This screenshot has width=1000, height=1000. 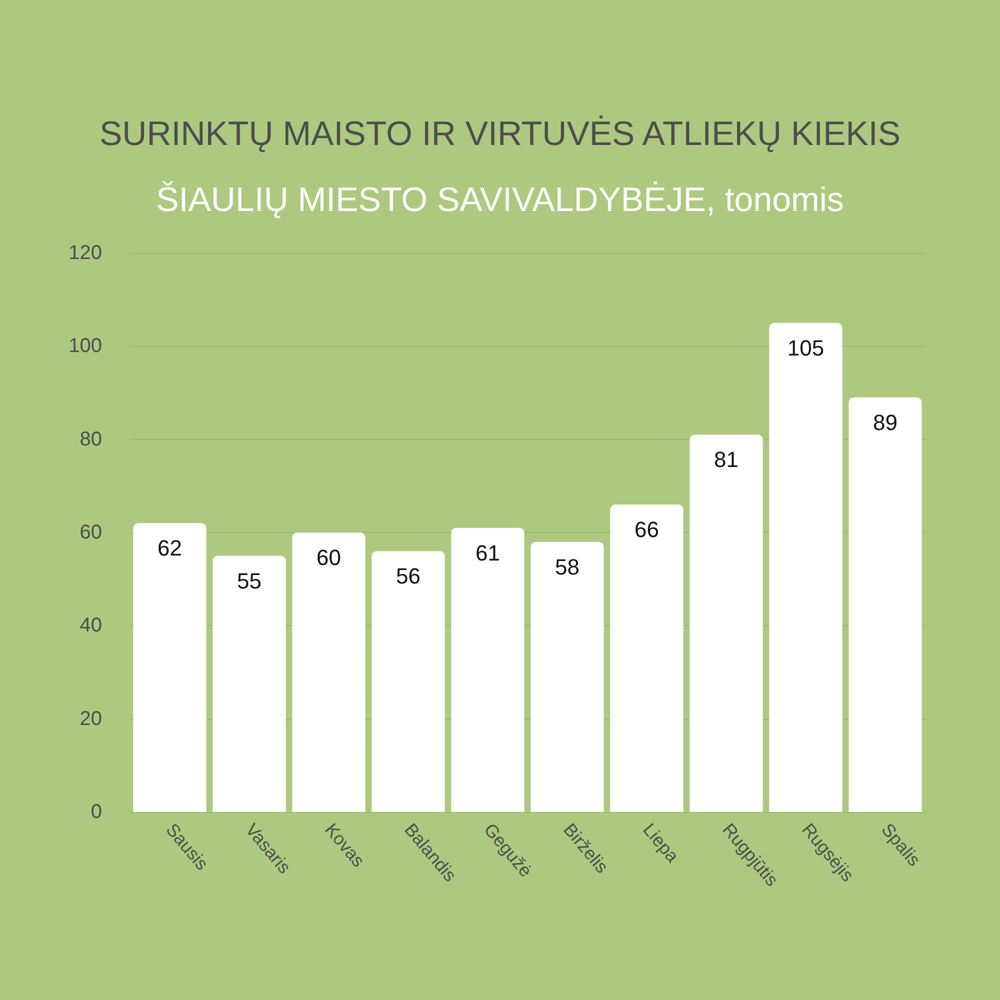 I want to click on y-tick-label: 120, so click(x=85, y=253).